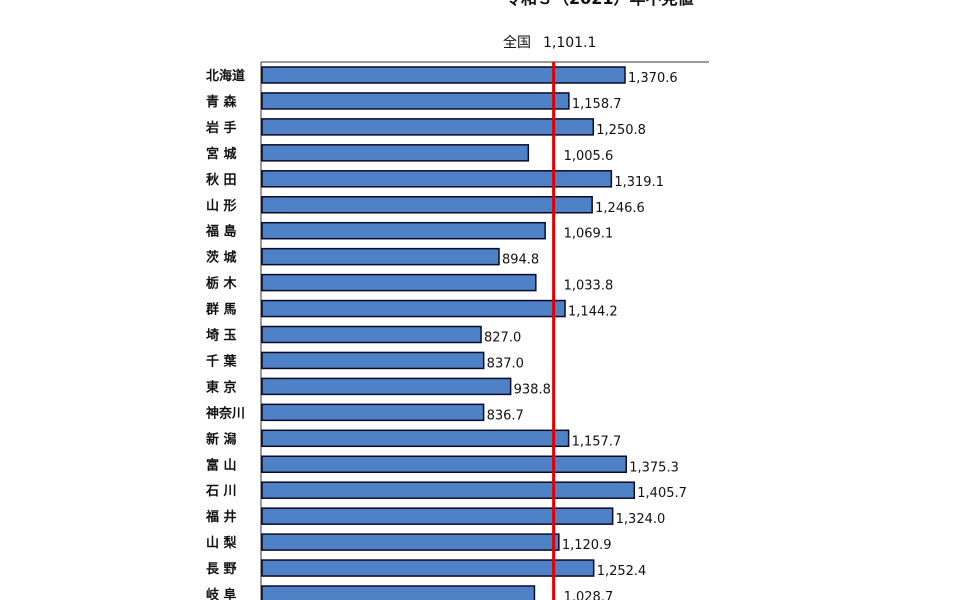  What do you see at coordinates (620, 208) in the screenshot?
I see `value-label: 1,246.6` at bounding box center [620, 208].